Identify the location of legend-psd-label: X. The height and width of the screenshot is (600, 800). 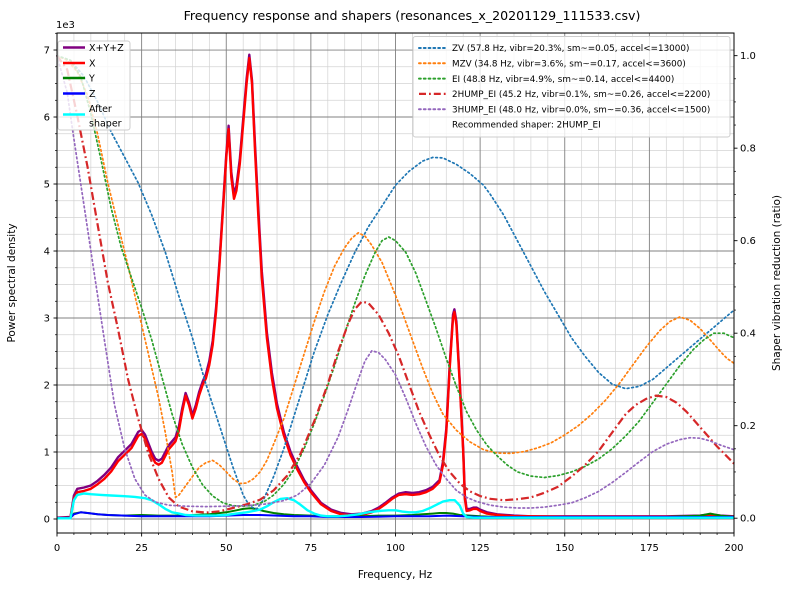
(92, 63).